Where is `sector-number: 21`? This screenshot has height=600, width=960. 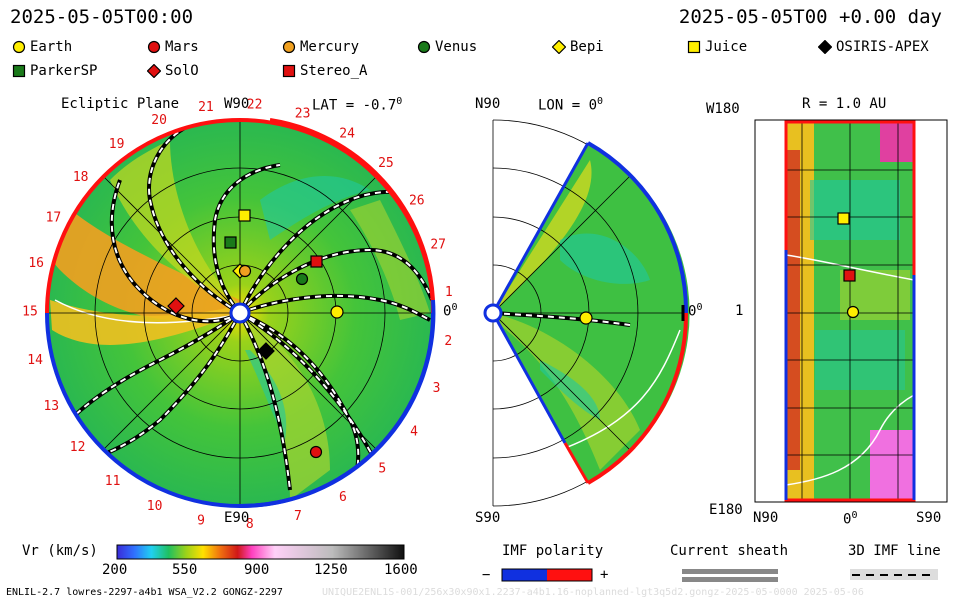
sector-number: 21 is located at coordinates (206, 107).